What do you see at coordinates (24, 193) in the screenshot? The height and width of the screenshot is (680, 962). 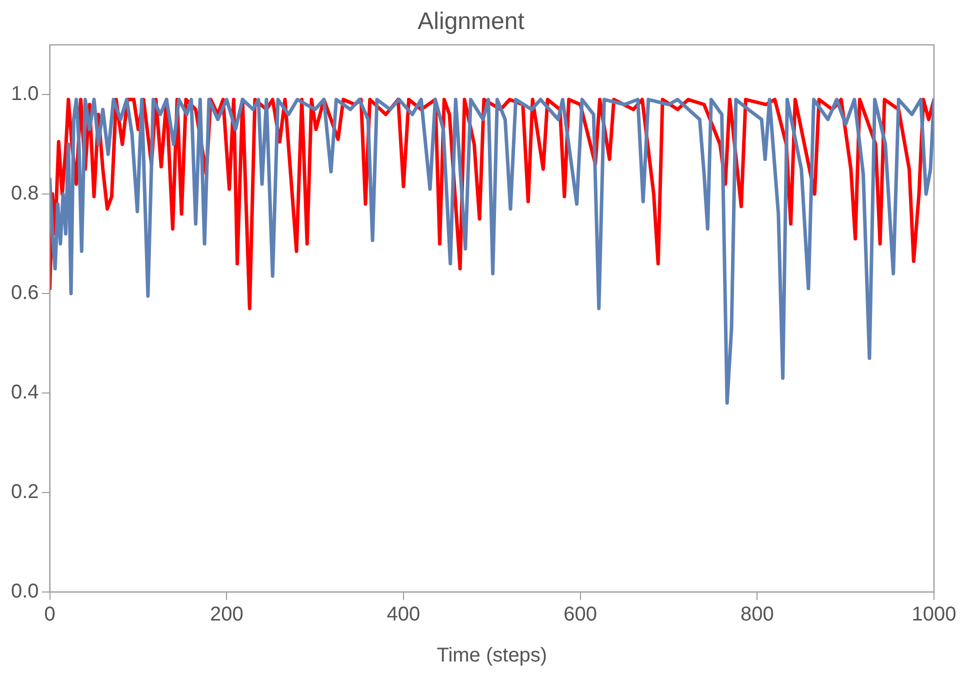 I see `y-tick-label: 0.8` at bounding box center [24, 193].